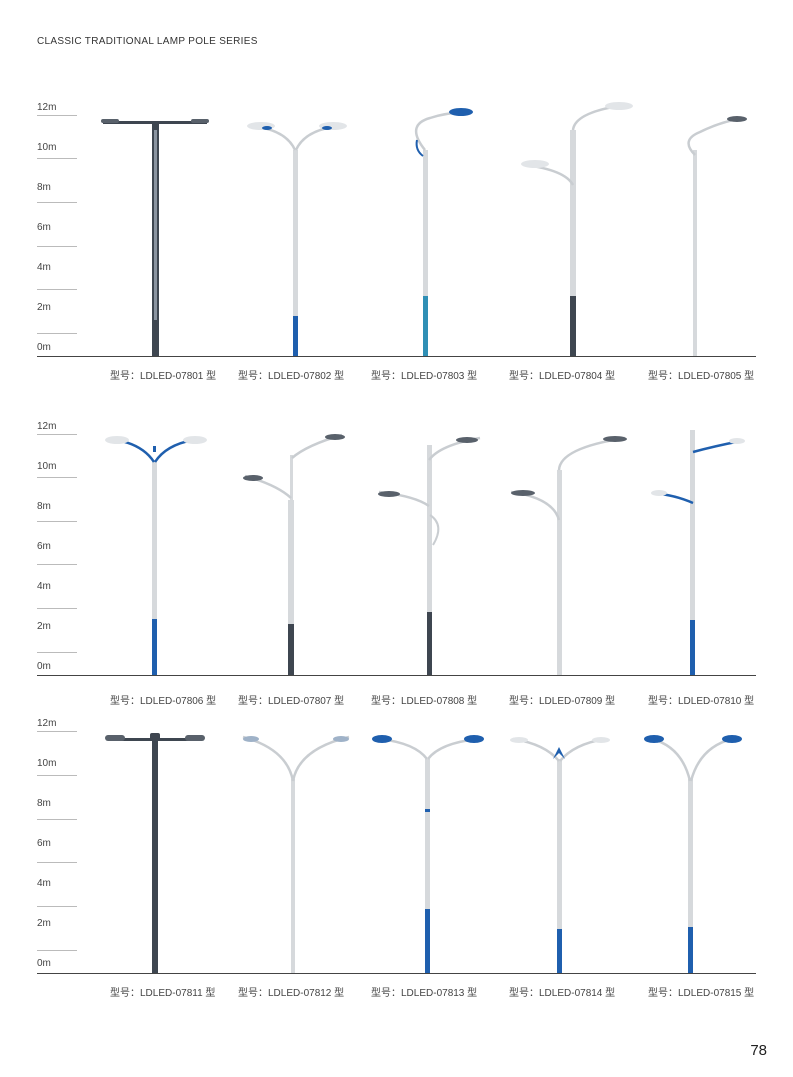  What do you see at coordinates (562, 993) in the screenshot?
I see `model-caption-07814: 型号：LDLED-07814 型` at bounding box center [562, 993].